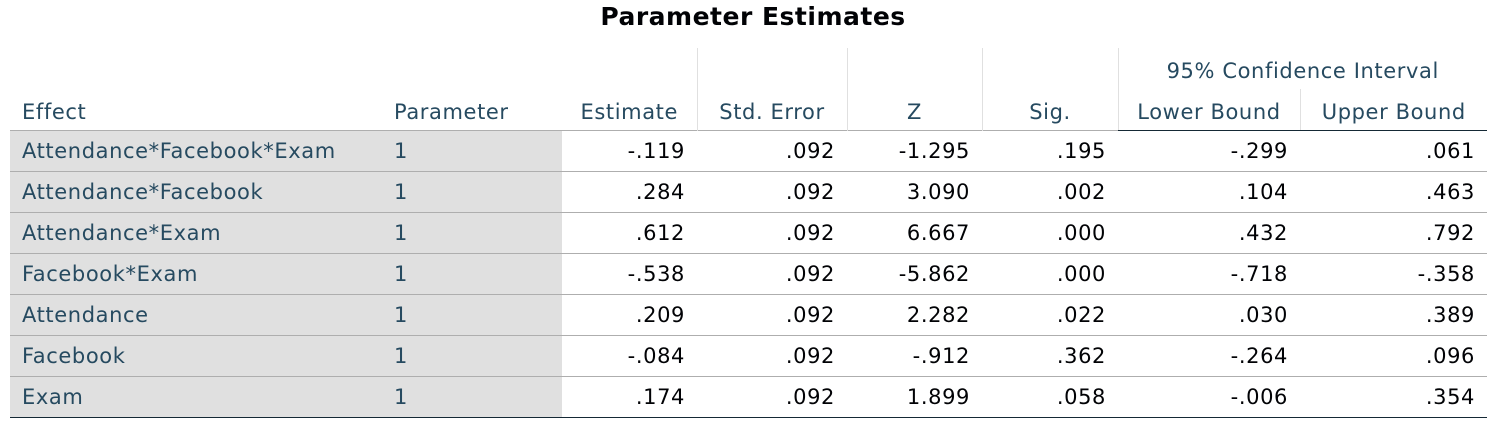 This screenshot has width=1506, height=438. What do you see at coordinates (629, 150) in the screenshot?
I see `cell: -.119` at bounding box center [629, 150].